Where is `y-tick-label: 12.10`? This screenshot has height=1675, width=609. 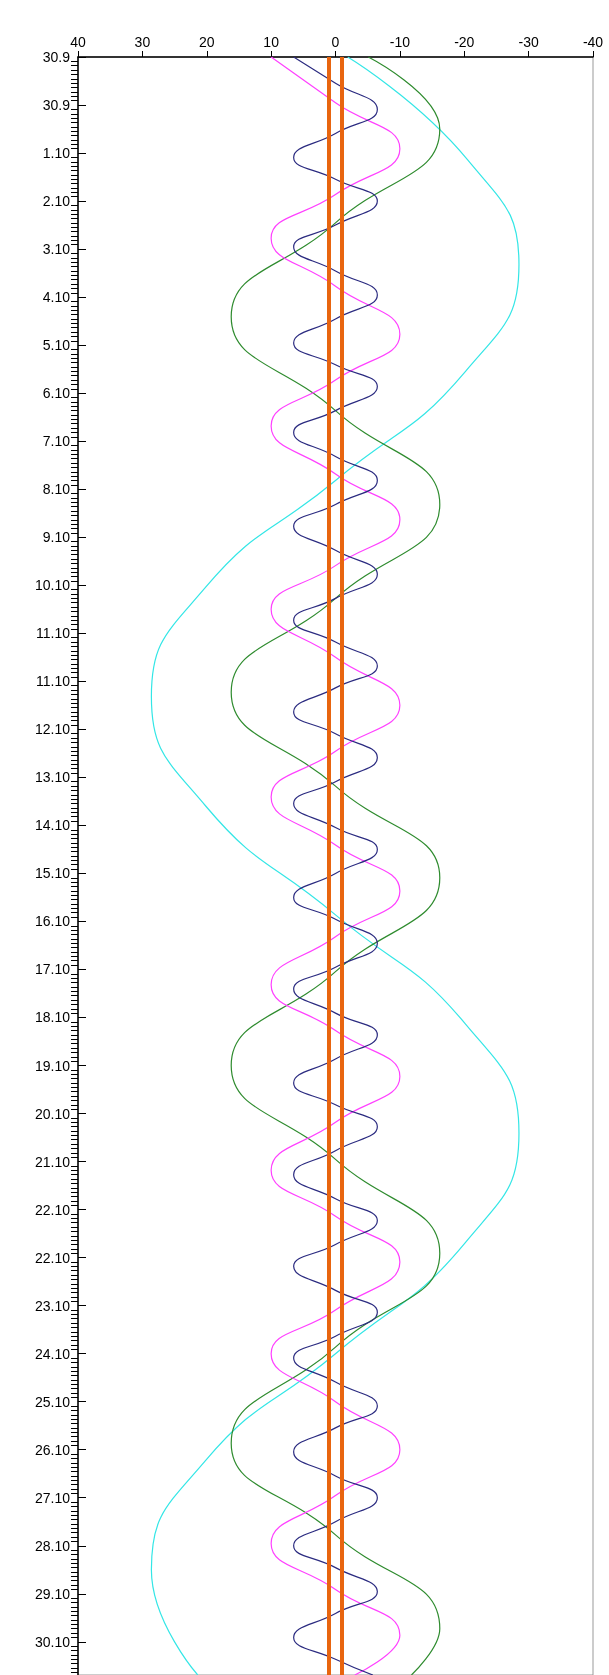 y-tick-label: 12.10 is located at coordinates (52, 729).